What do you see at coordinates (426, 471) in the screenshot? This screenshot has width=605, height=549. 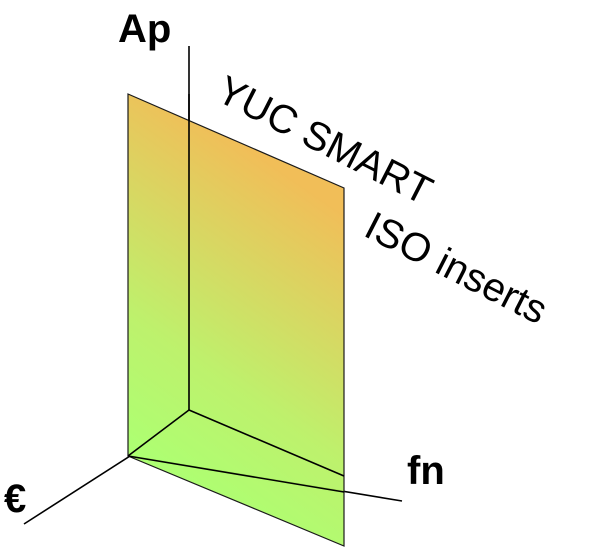 I see `fn-axis-label: fn` at bounding box center [426, 471].